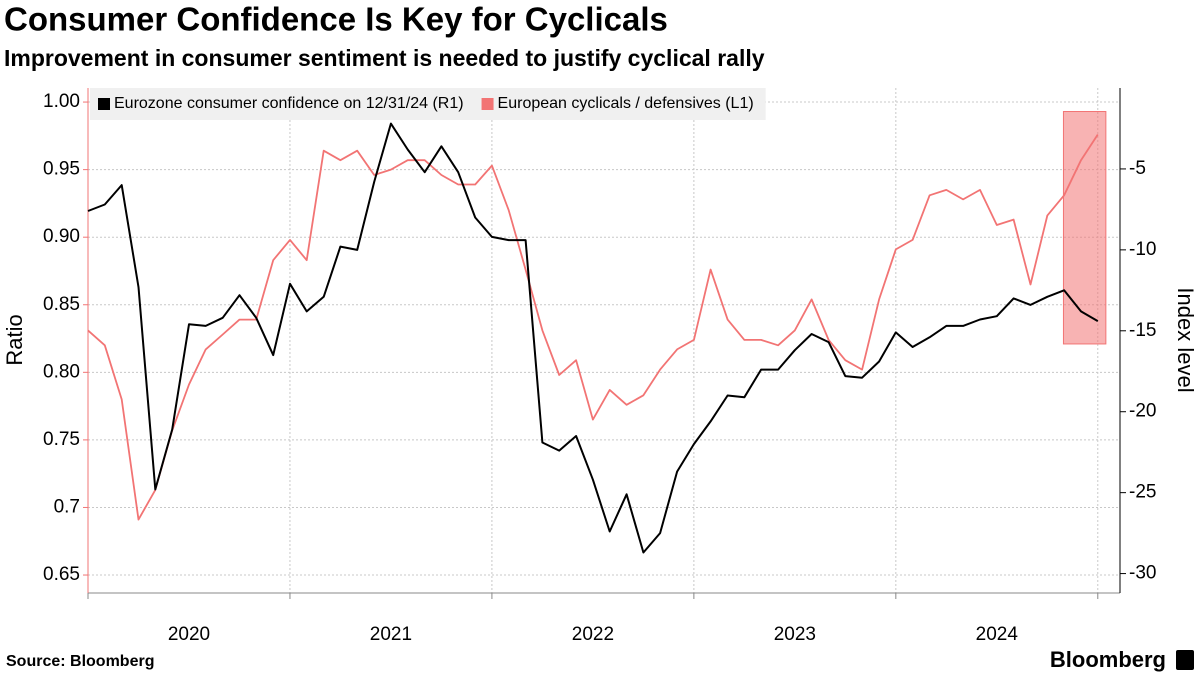  I want to click on brand: Bloomberg, so click(1108, 659).